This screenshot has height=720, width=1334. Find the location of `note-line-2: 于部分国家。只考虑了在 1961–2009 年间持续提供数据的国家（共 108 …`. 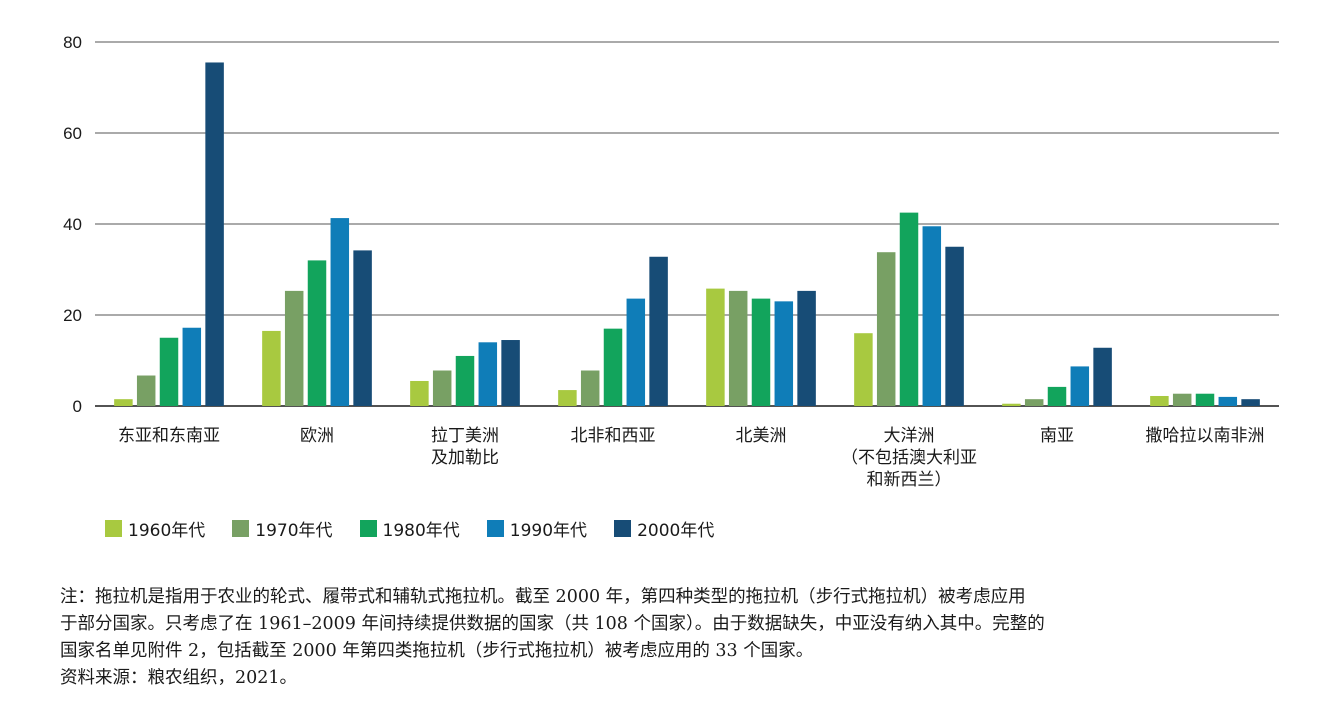

note-line-2: 于部分国家。只考虑了在 1961–2009 年间持续提供数据的国家（共 108 … is located at coordinates (552, 624).